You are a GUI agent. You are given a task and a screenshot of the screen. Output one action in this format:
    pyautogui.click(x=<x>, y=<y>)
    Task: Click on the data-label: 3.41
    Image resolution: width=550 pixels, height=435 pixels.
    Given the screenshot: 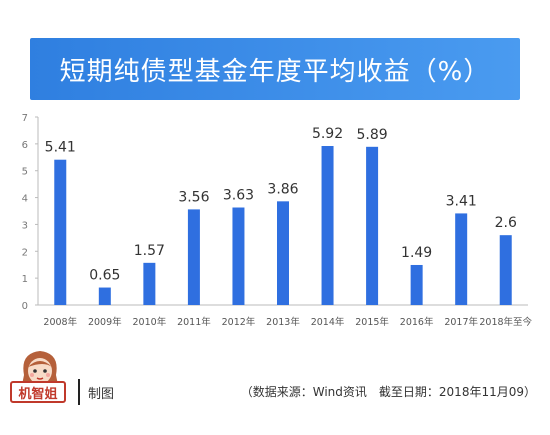 What is the action you would take?
    pyautogui.click(x=461, y=201)
    